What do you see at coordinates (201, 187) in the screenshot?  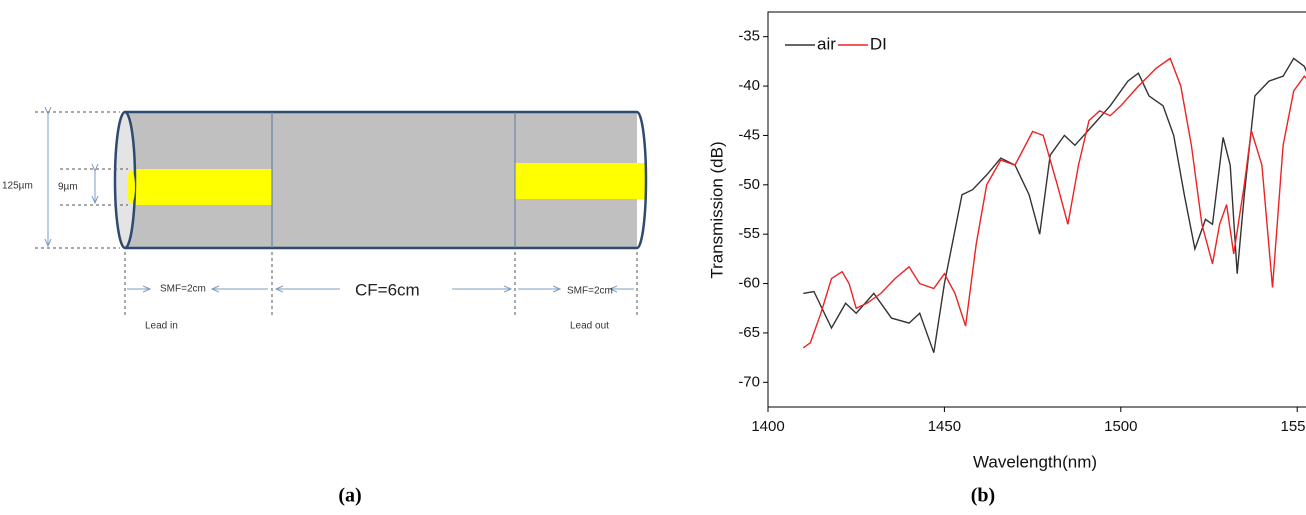 I see `core-in` at bounding box center [201, 187].